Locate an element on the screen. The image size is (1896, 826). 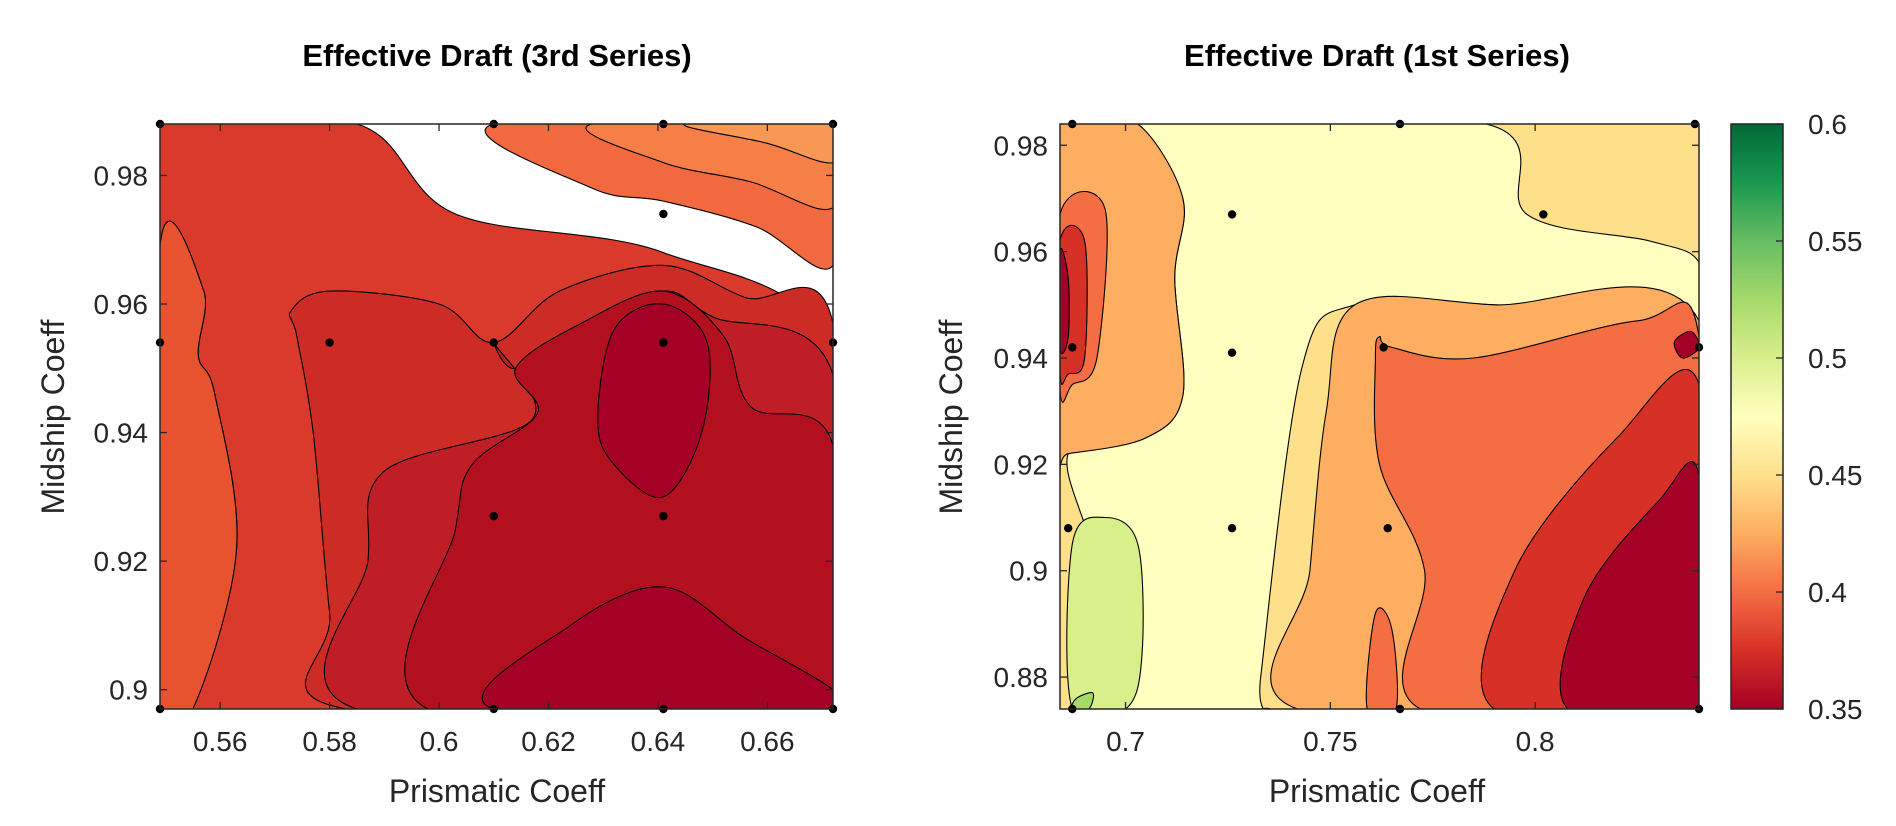
x-tick-label: 0.62 is located at coordinates (548, 741).